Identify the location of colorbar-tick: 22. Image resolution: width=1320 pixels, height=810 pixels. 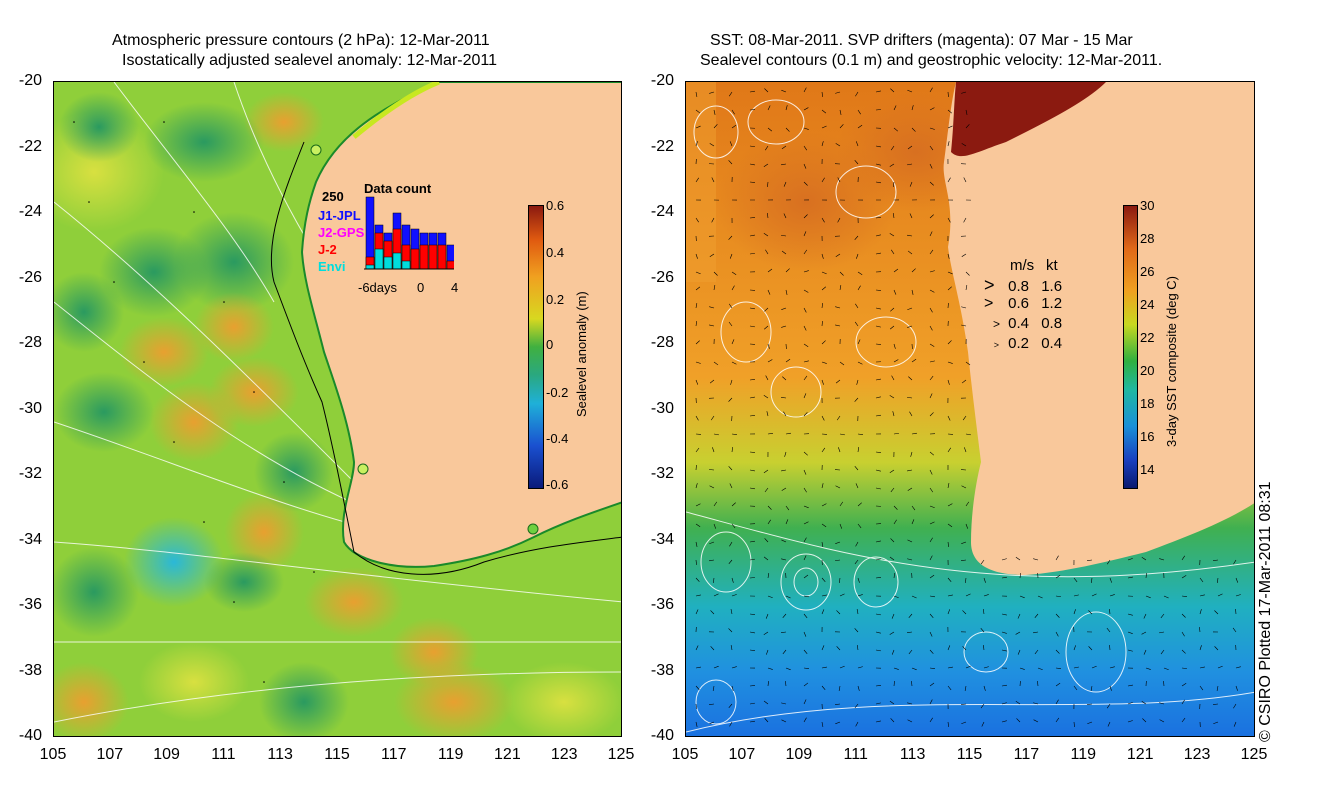
(1147, 337).